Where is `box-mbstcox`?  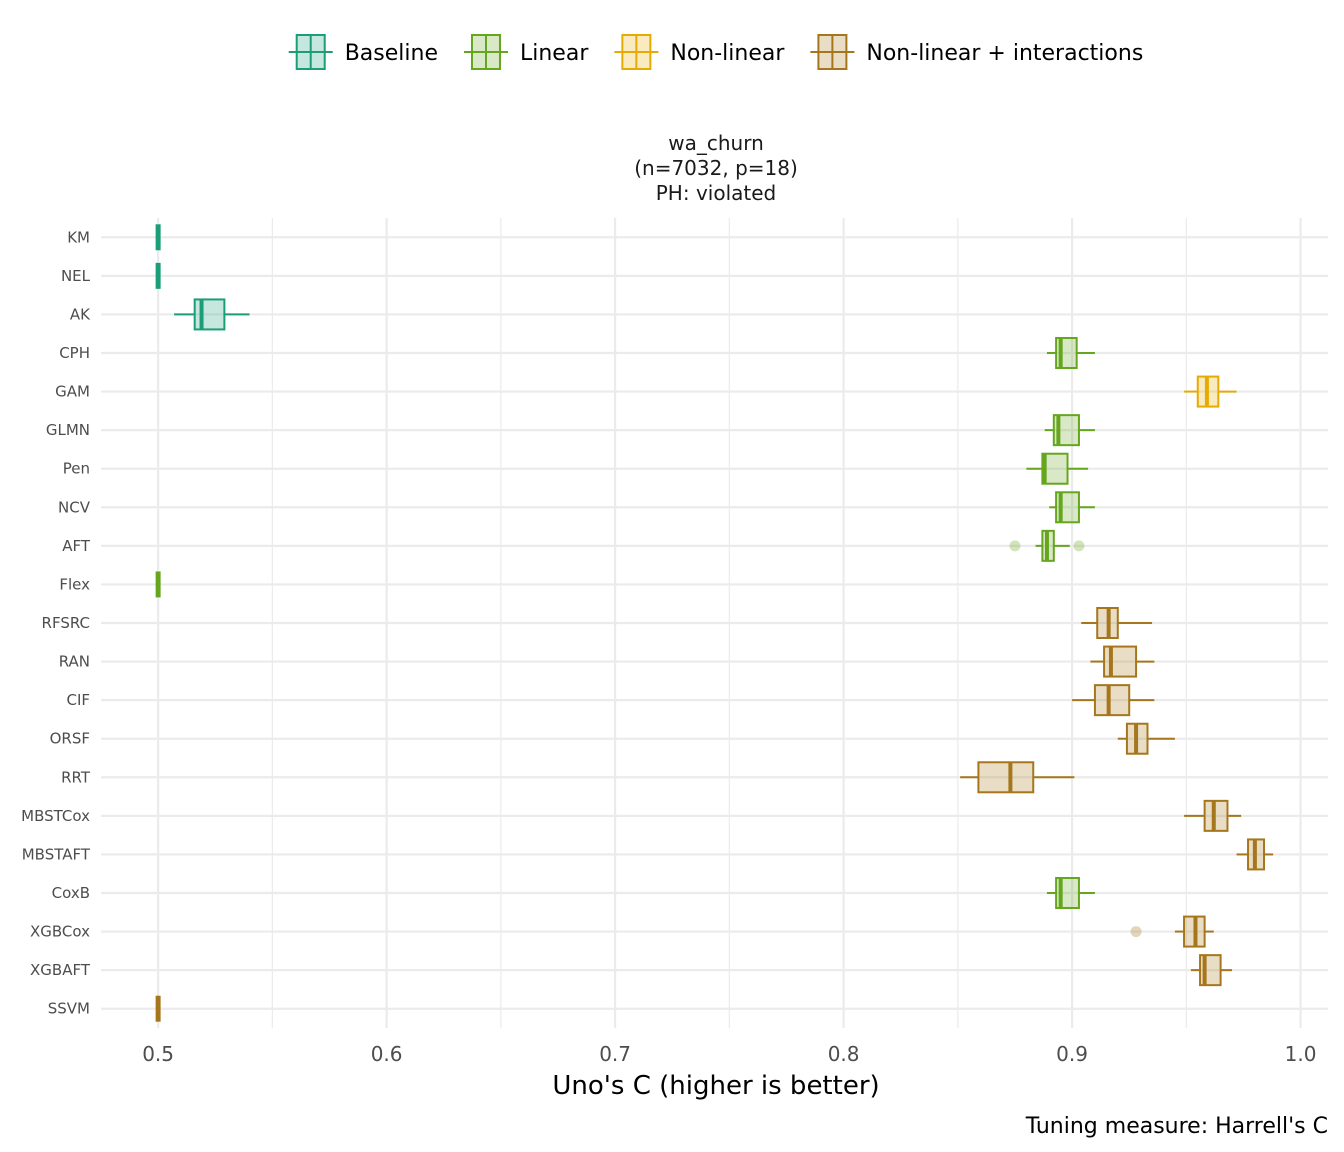
box-mbstcox is located at coordinates (1213, 815).